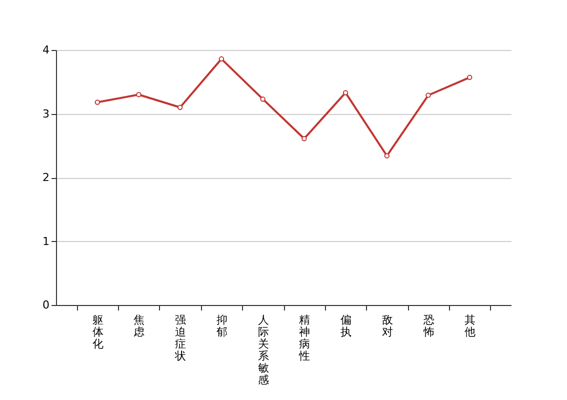 This screenshot has height=400, width=567. What do you see at coordinates (304, 338) in the screenshot?
I see `x-tick-label: 精神病性` at bounding box center [304, 338].